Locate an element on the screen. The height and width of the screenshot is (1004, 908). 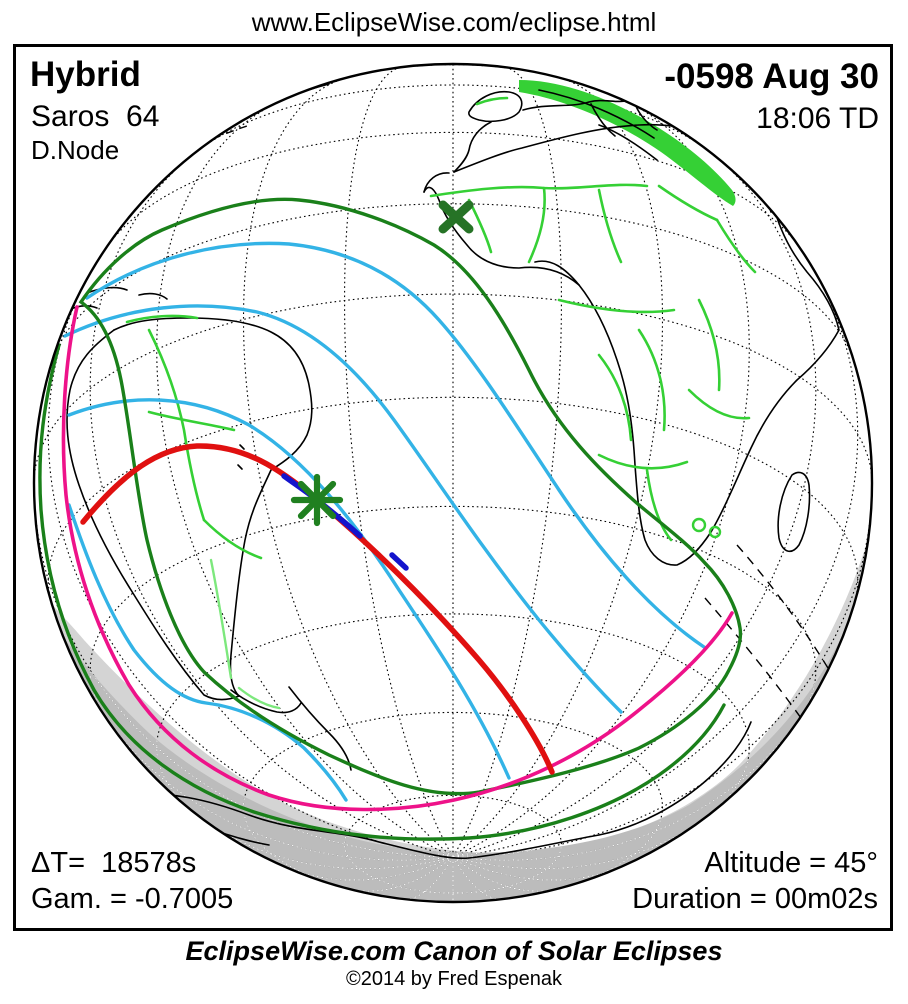
central-path-total-tick is located at coordinates (399, 561).